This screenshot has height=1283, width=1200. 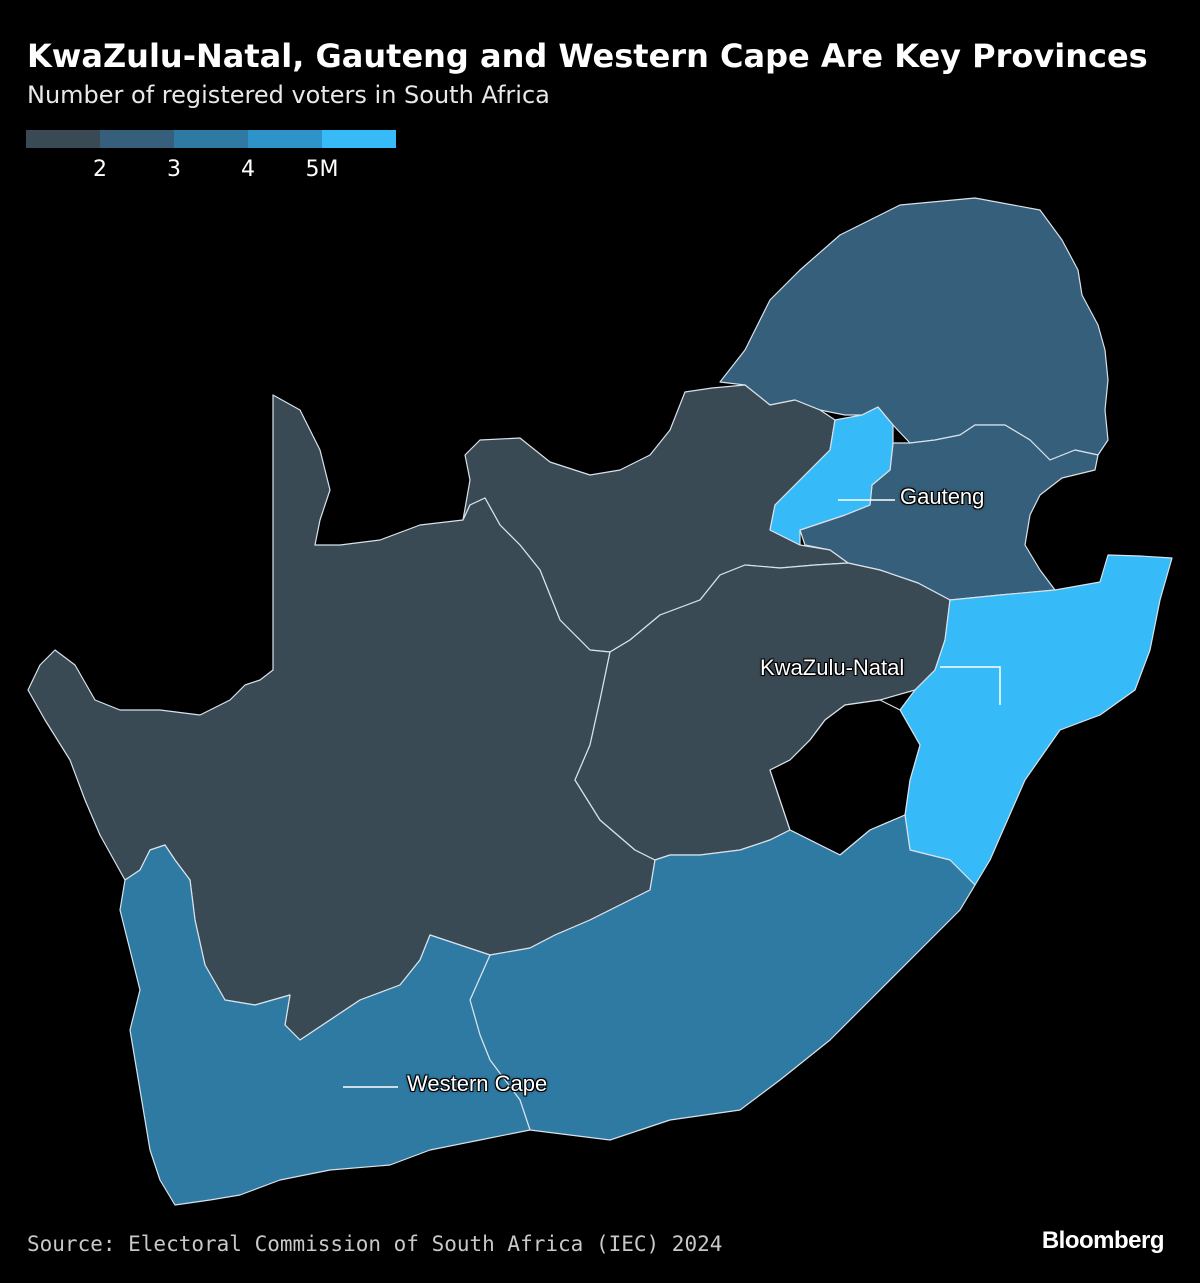 What do you see at coordinates (942, 496) in the screenshot?
I see `label-gauteng: Gauteng` at bounding box center [942, 496].